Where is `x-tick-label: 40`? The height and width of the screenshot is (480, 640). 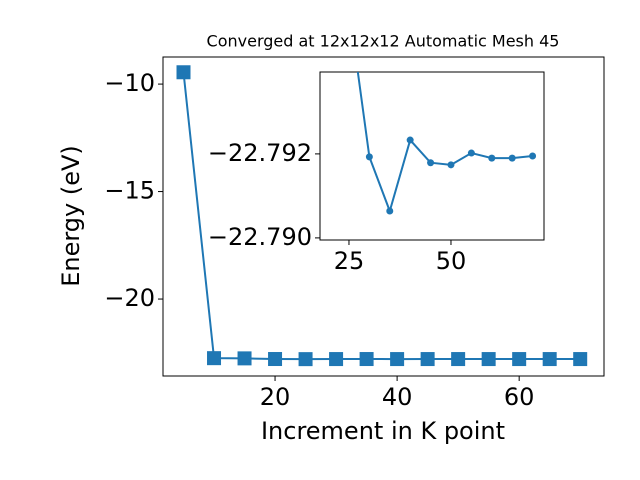 x-tick-label: 40 is located at coordinates (397, 397).